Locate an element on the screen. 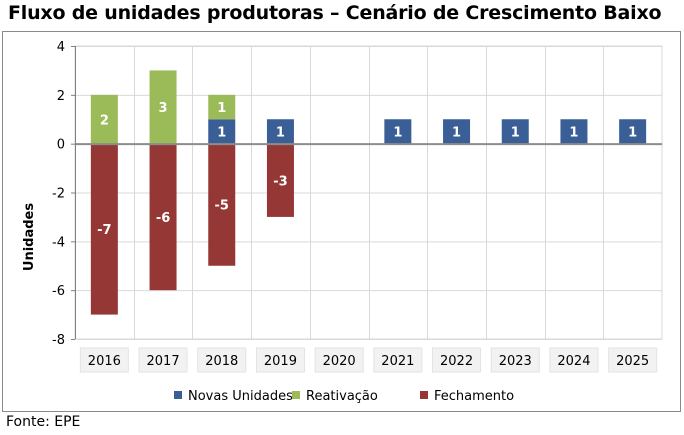  bar-value-label: -7 is located at coordinates (104, 230).